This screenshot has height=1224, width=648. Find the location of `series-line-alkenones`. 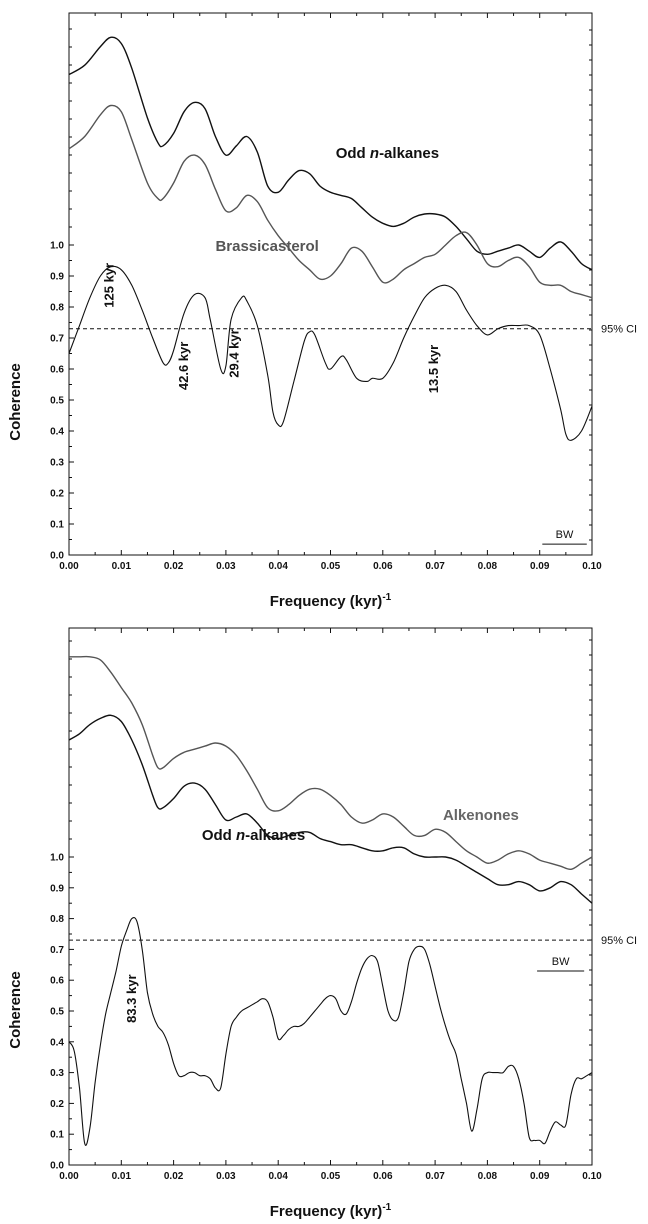

series-line-alkenones is located at coordinates (330, 763).